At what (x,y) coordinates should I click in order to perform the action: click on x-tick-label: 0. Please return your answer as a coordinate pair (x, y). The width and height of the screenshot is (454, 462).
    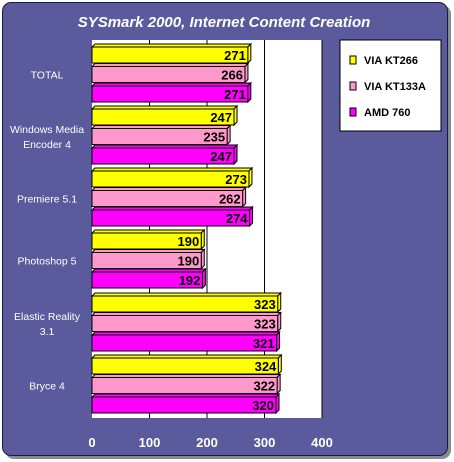
    Looking at the image, I should click on (91, 442).